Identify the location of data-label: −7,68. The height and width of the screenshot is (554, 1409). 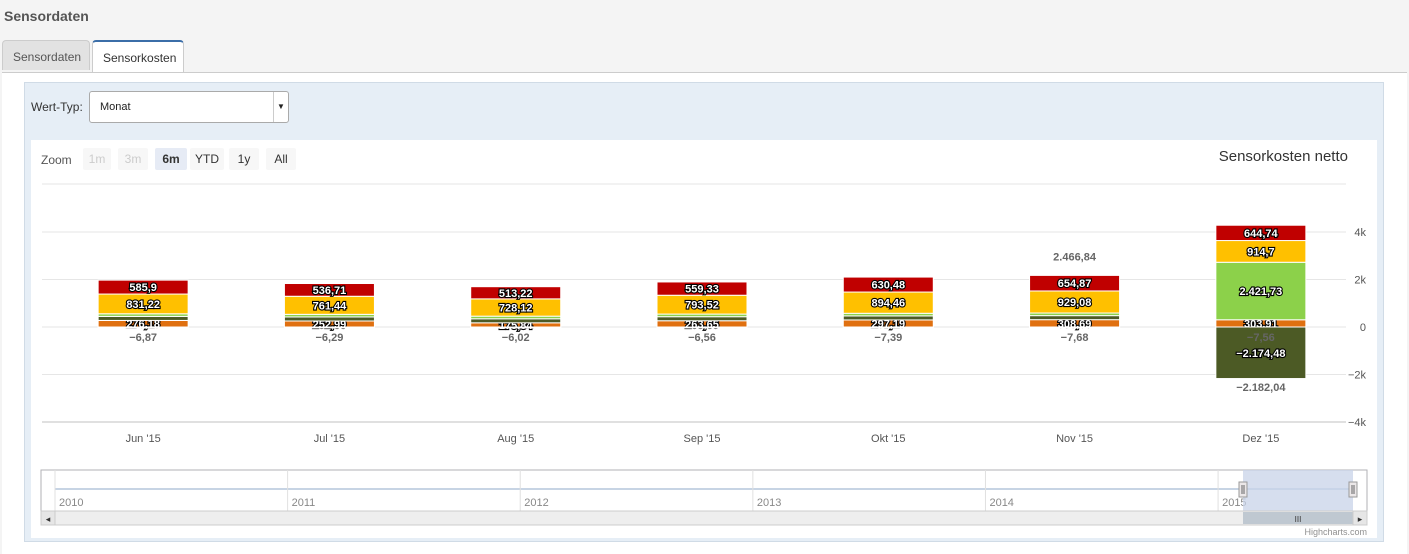
(1075, 338).